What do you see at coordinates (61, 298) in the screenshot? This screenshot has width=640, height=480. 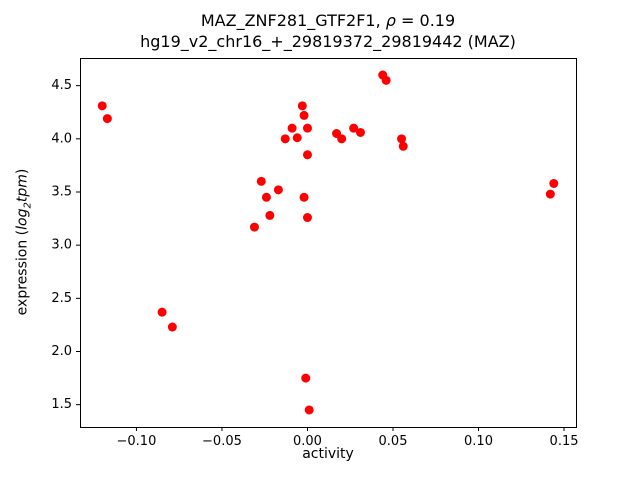 I see `y-tick-label: 2.5` at bounding box center [61, 298].